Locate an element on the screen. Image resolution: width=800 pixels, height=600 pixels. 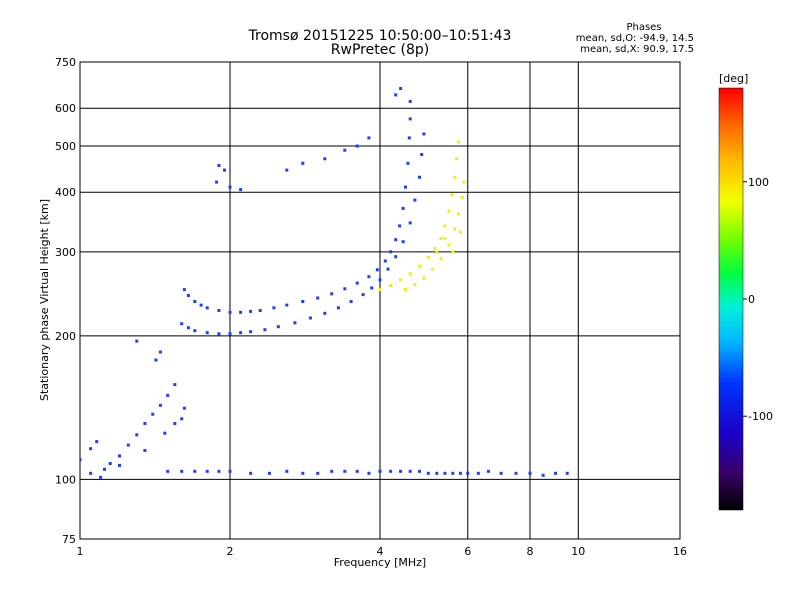
colorbar is located at coordinates (731, 299).